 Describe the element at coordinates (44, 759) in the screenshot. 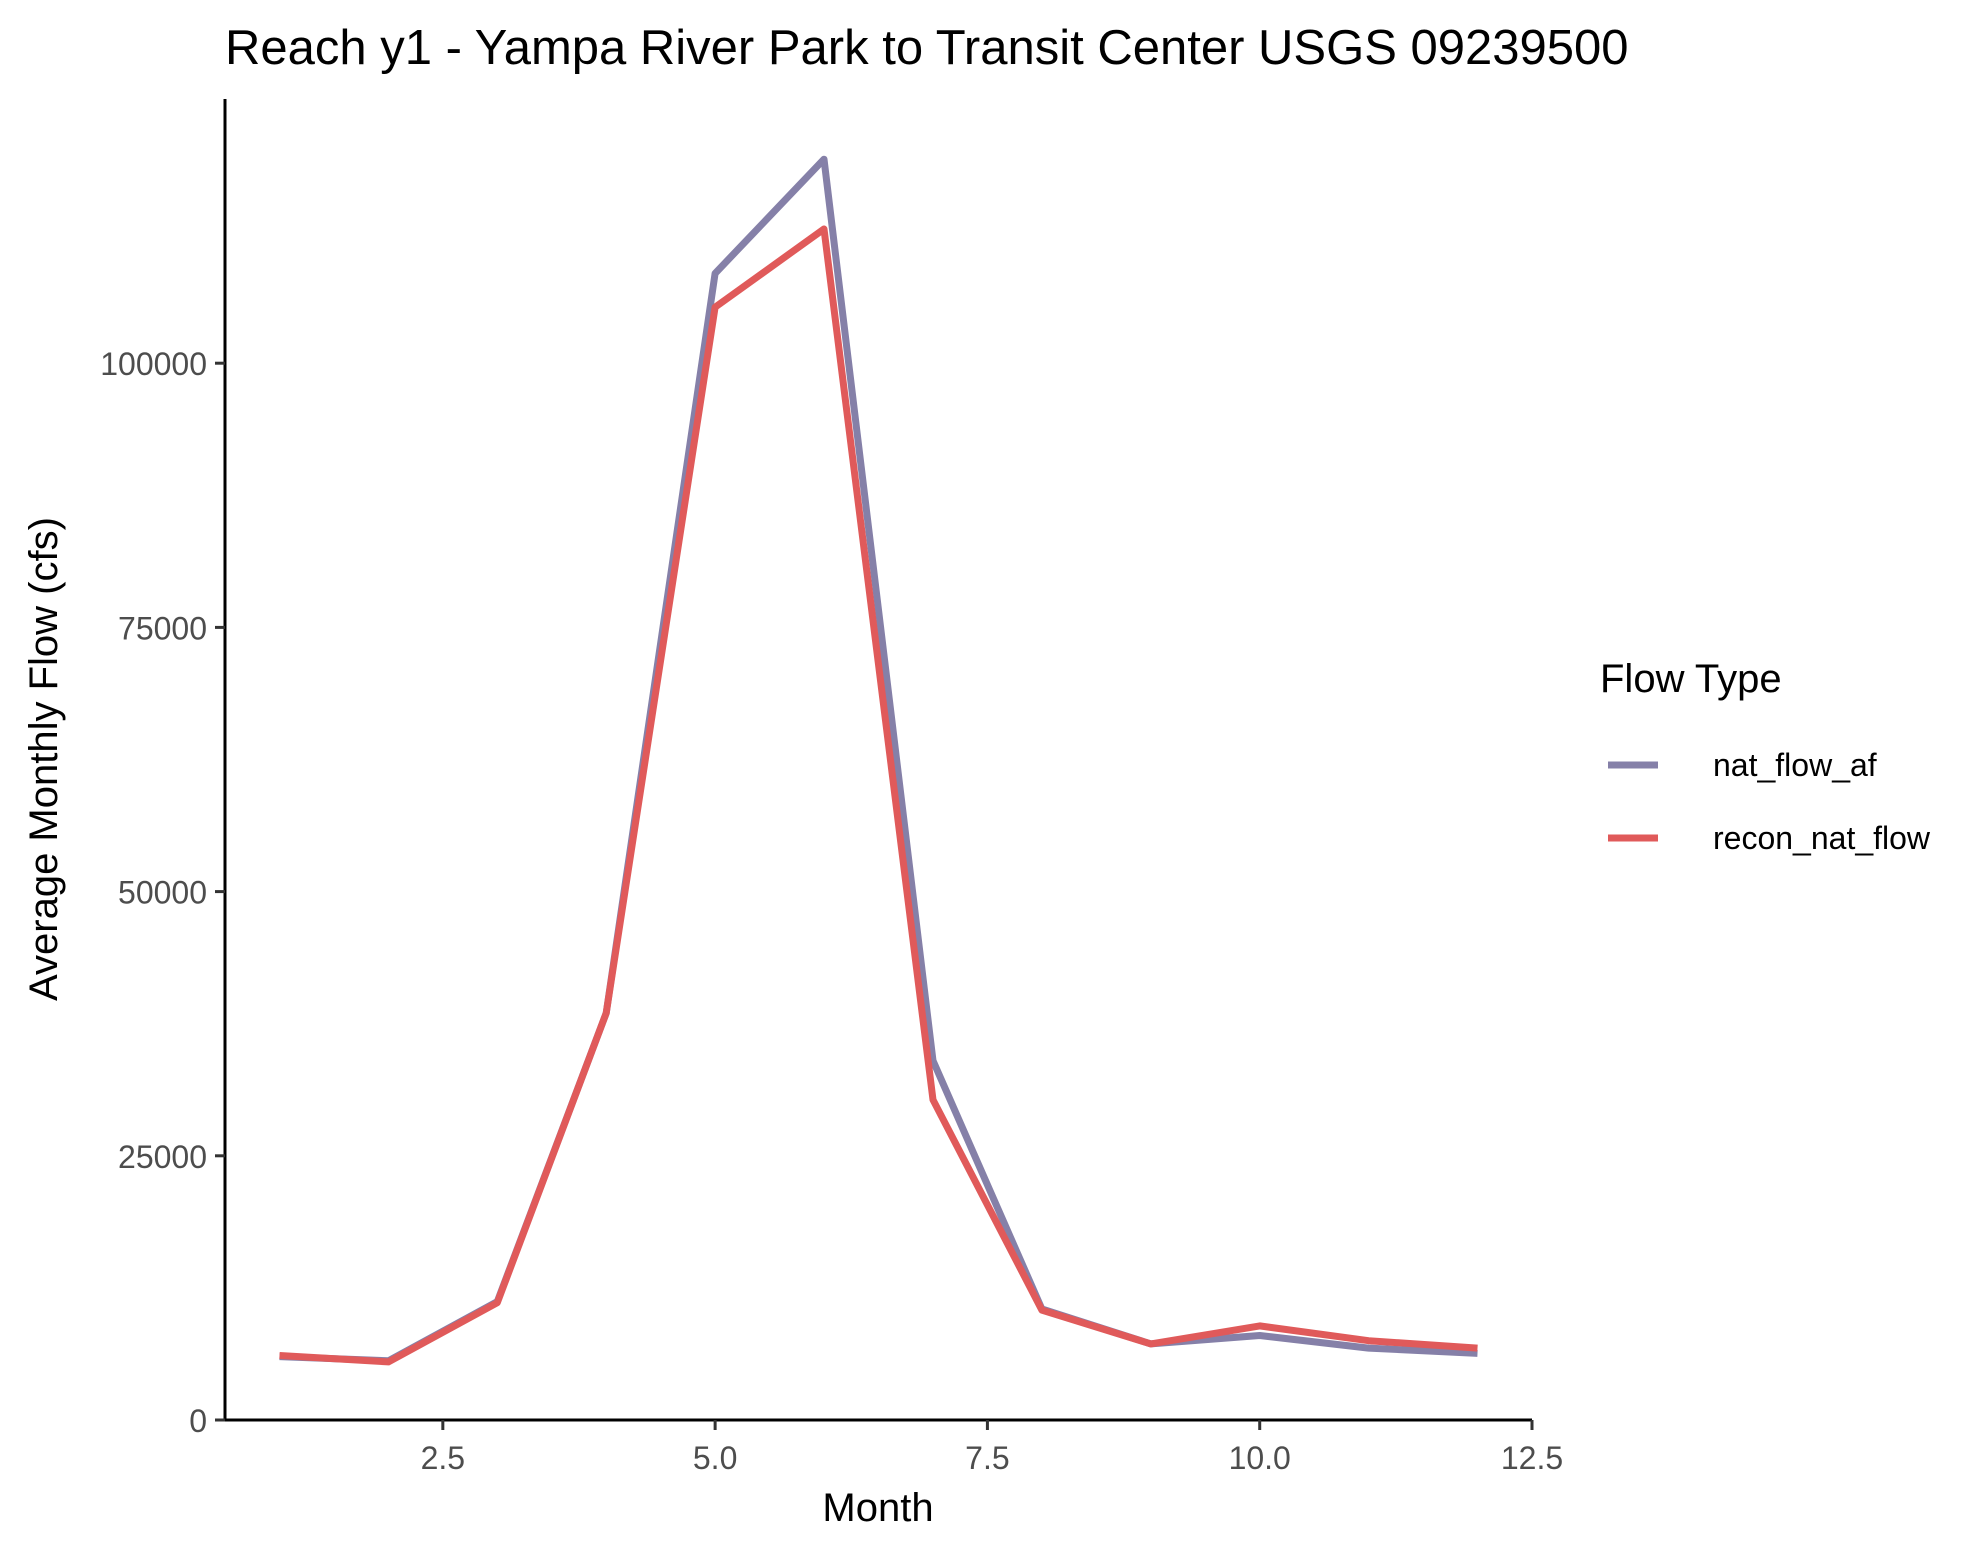

I see `y-axis-title: Average Monthly Flow (cfs)` at that location.